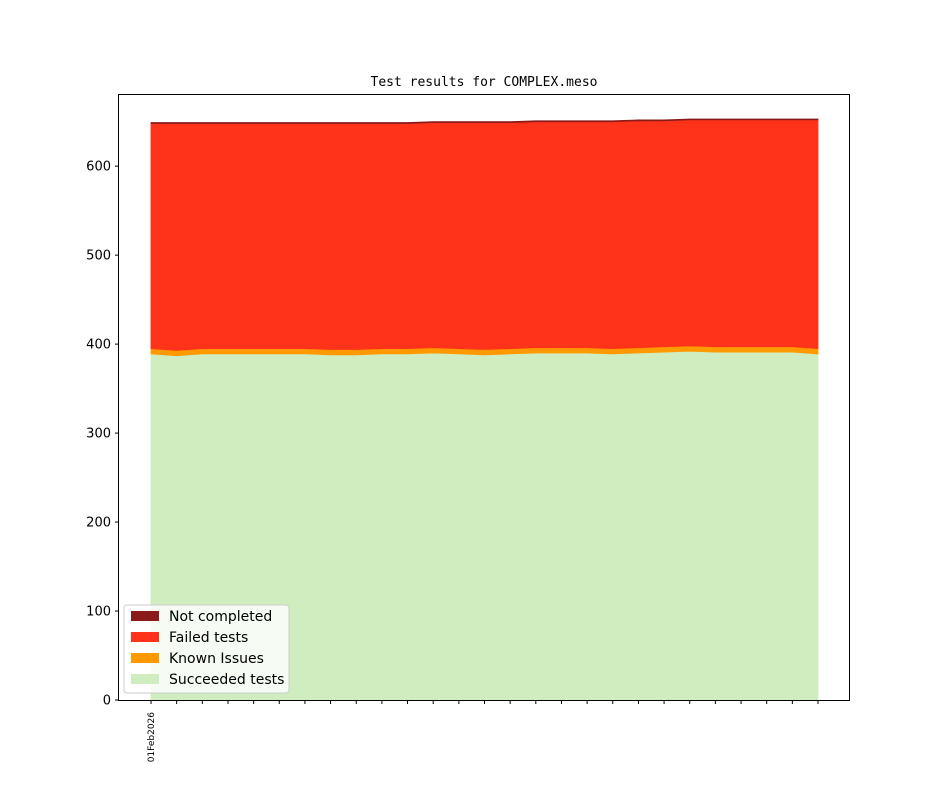 This screenshot has width=944, height=787. I want to click on y-tick-label: 300, so click(98, 434).